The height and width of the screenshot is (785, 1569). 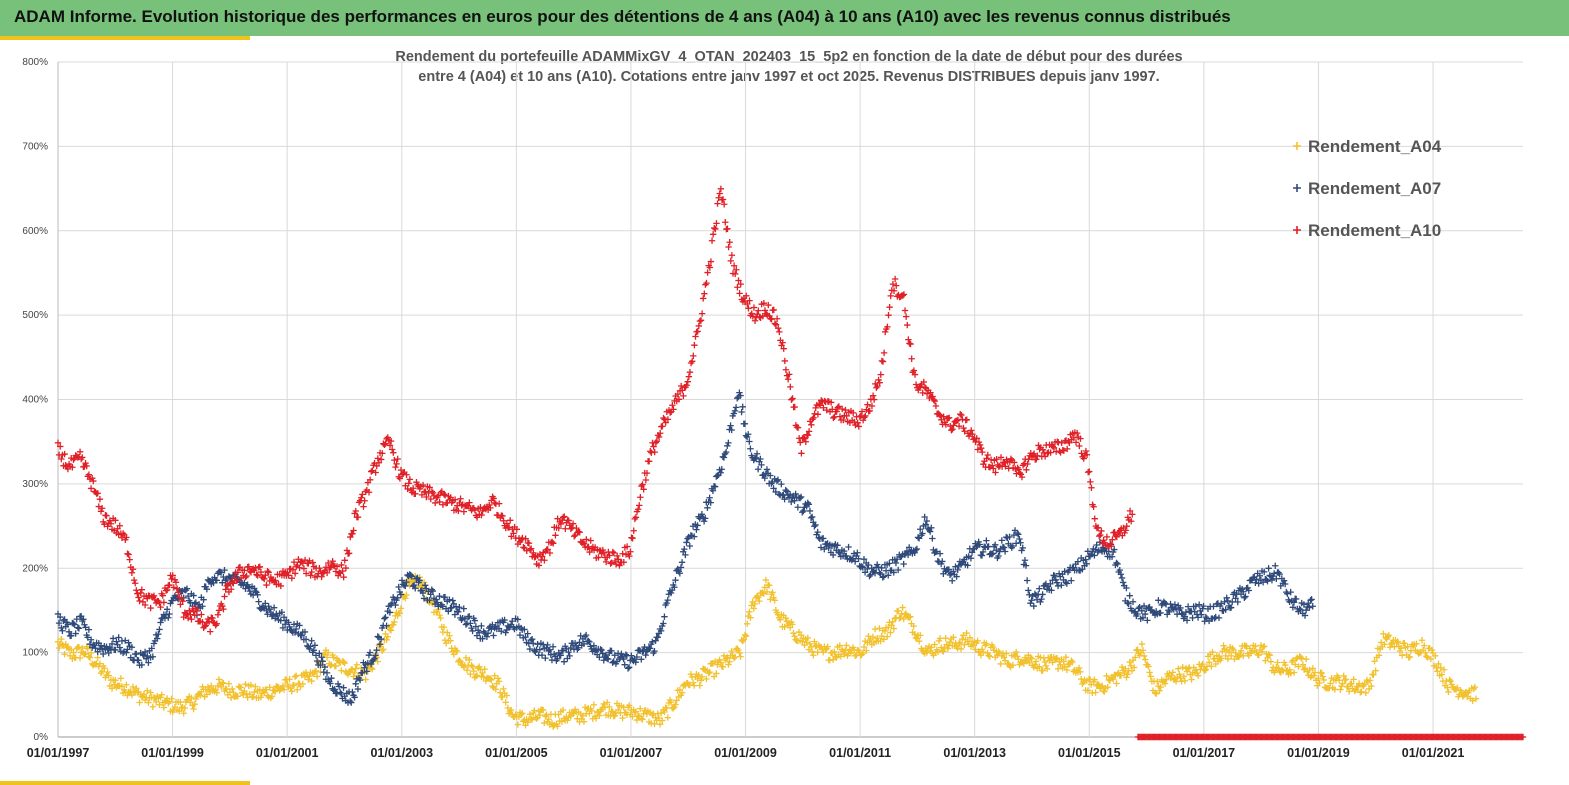 What do you see at coordinates (1297, 230) in the screenshot?
I see `legend-marker` at bounding box center [1297, 230].